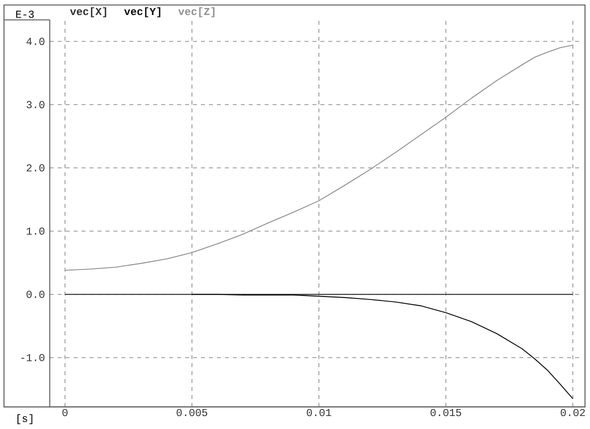  What do you see at coordinates (196, 13) in the screenshot?
I see `text: vec[Z]` at bounding box center [196, 13].